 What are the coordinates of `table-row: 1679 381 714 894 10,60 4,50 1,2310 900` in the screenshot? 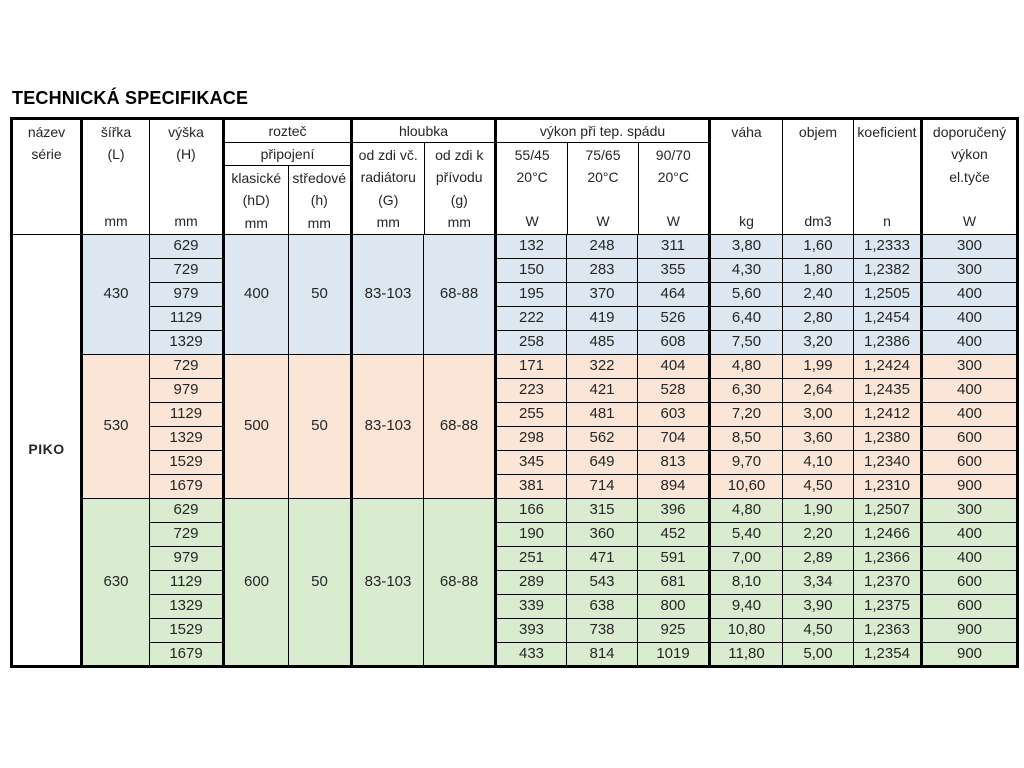 It's located at (514, 486).